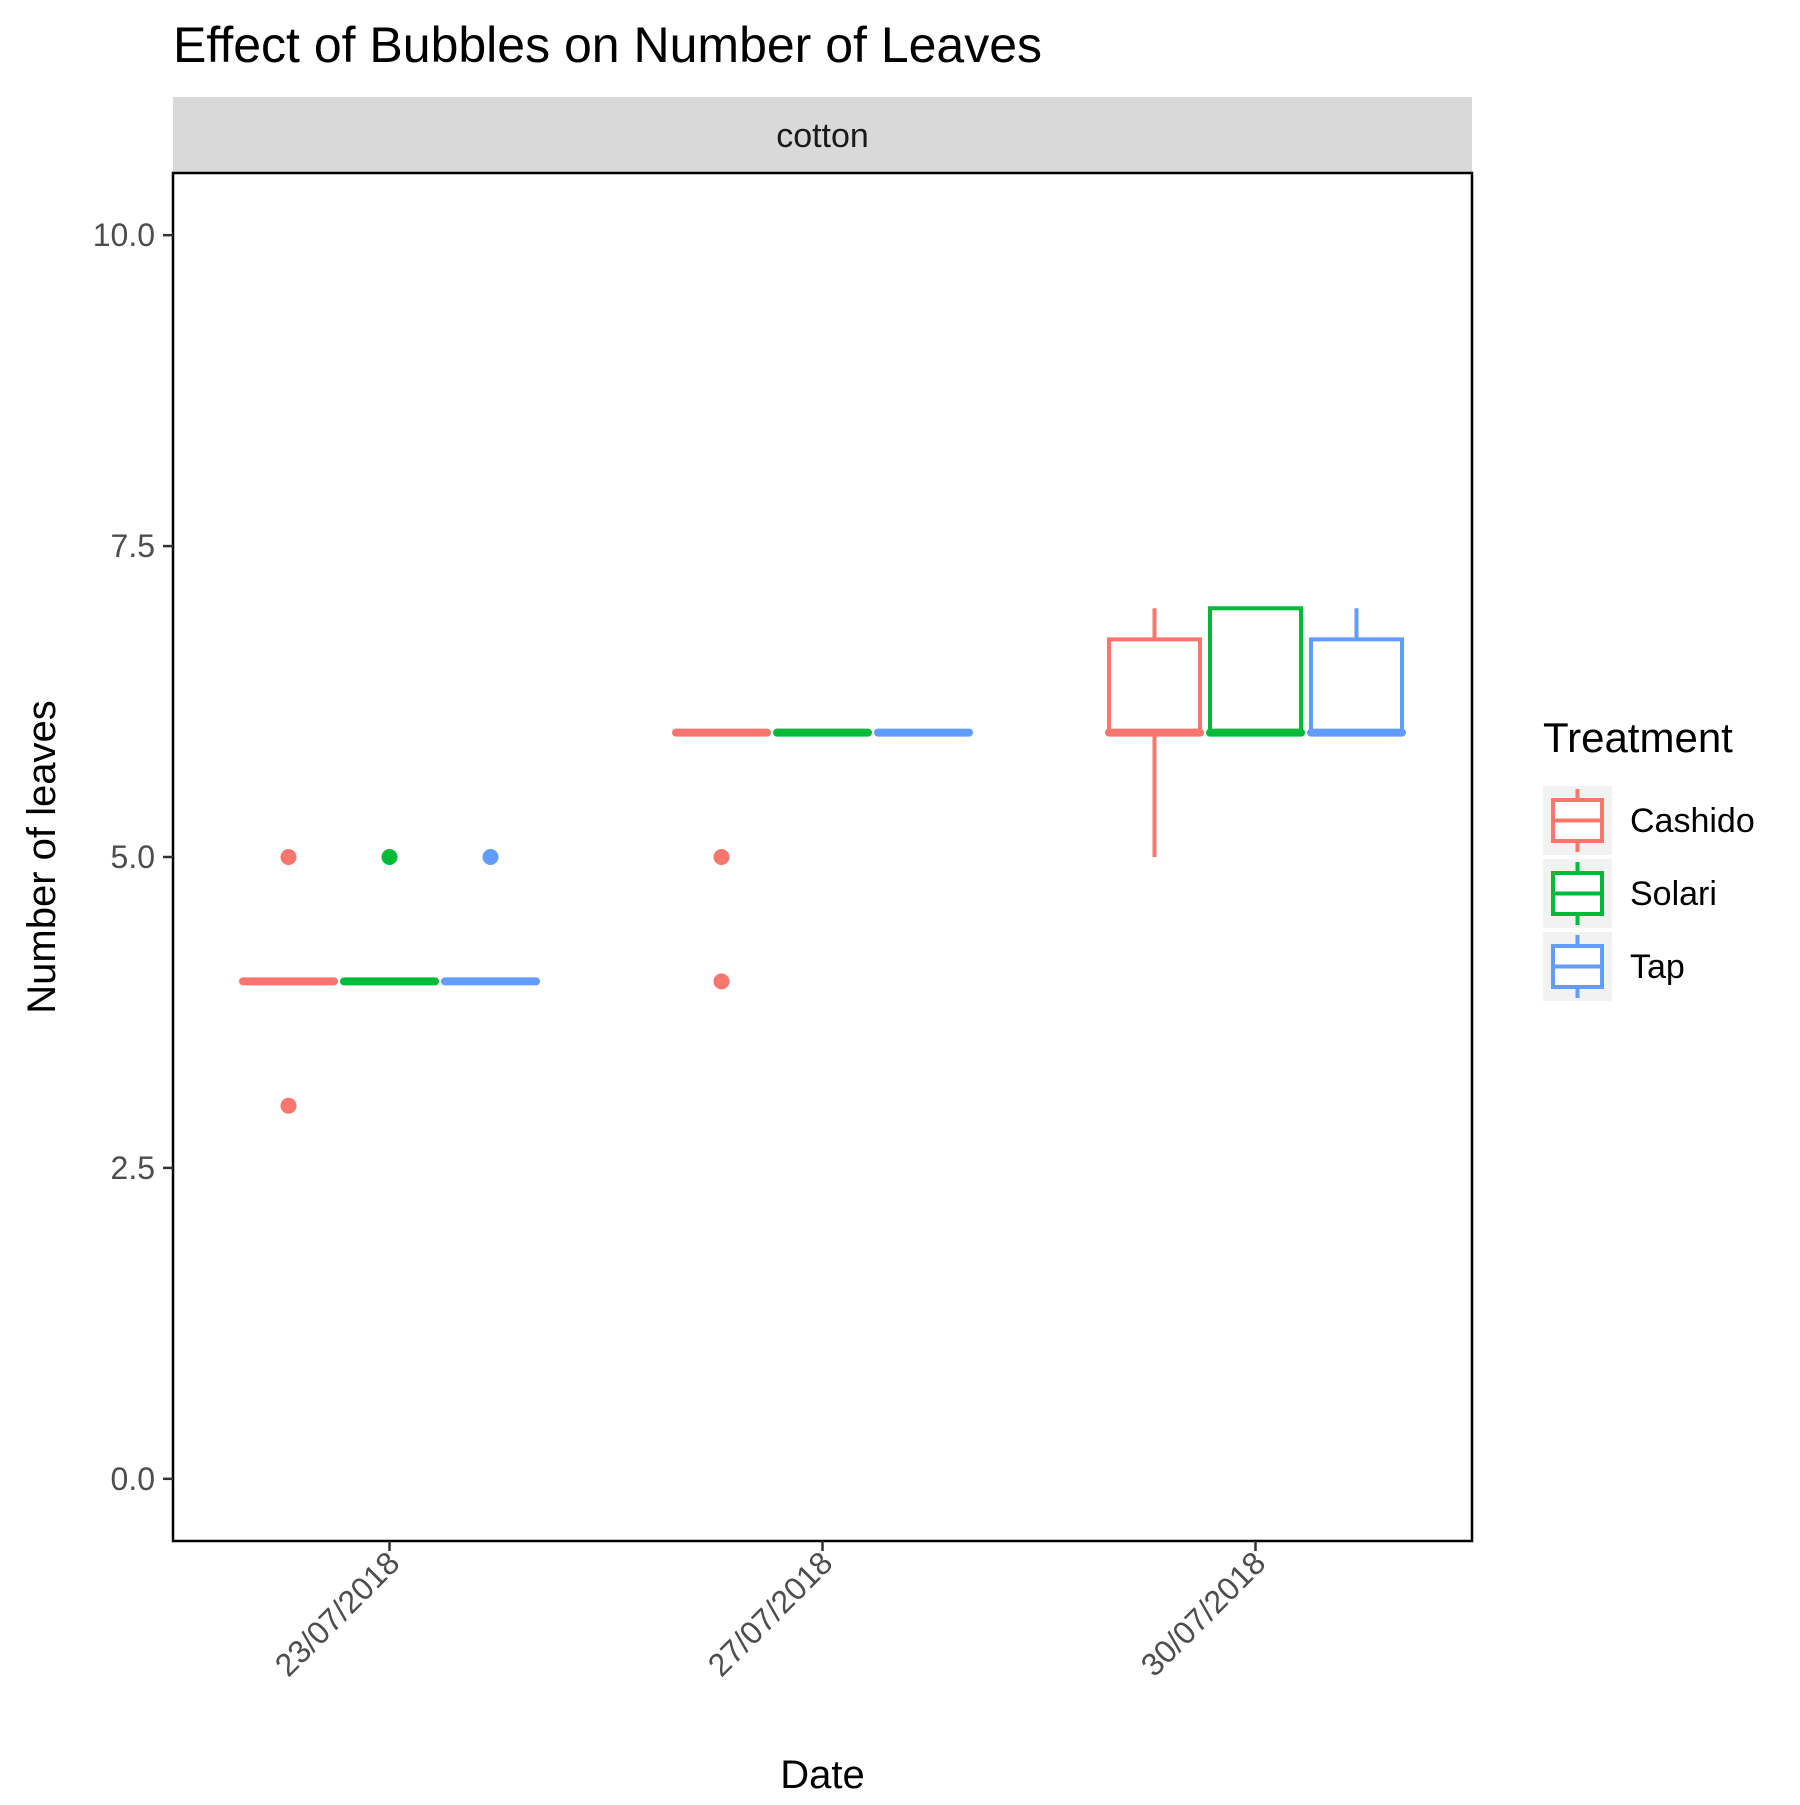 The image size is (1800, 1805). What do you see at coordinates (1638, 737) in the screenshot?
I see `legend-title: Treatment` at bounding box center [1638, 737].